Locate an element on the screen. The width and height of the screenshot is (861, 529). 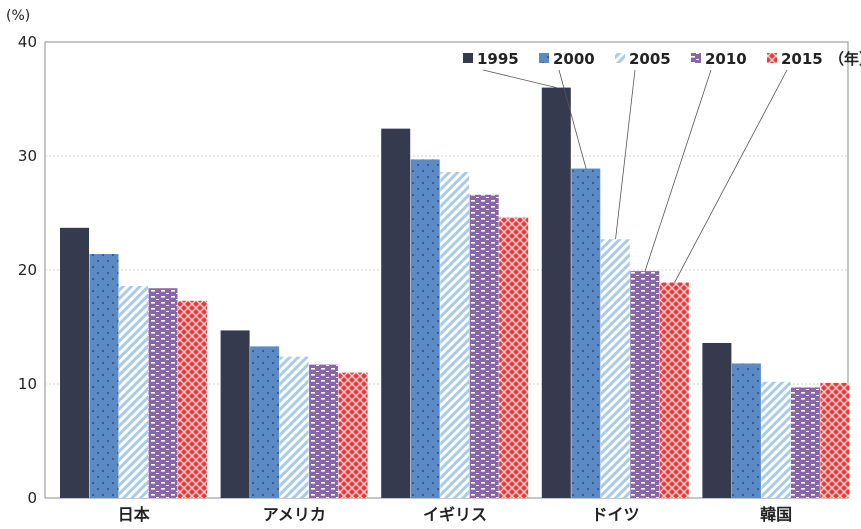
y-tick-label: 20 is located at coordinates (27, 270).